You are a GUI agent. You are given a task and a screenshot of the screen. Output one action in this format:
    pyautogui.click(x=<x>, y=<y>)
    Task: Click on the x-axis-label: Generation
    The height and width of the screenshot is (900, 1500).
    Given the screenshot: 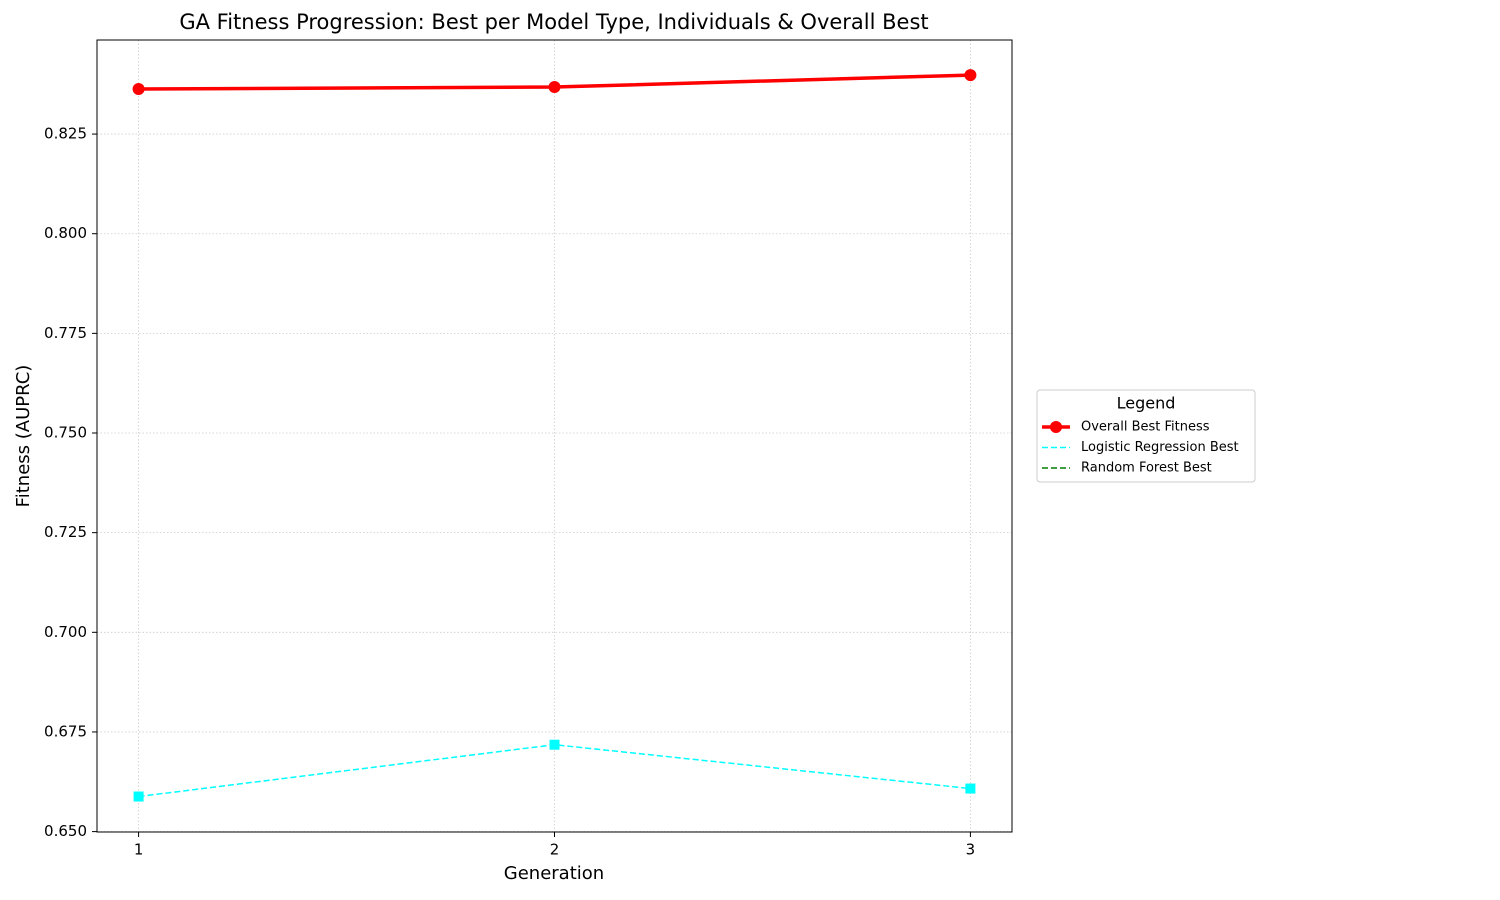 What is the action you would take?
    pyautogui.click(x=554, y=873)
    